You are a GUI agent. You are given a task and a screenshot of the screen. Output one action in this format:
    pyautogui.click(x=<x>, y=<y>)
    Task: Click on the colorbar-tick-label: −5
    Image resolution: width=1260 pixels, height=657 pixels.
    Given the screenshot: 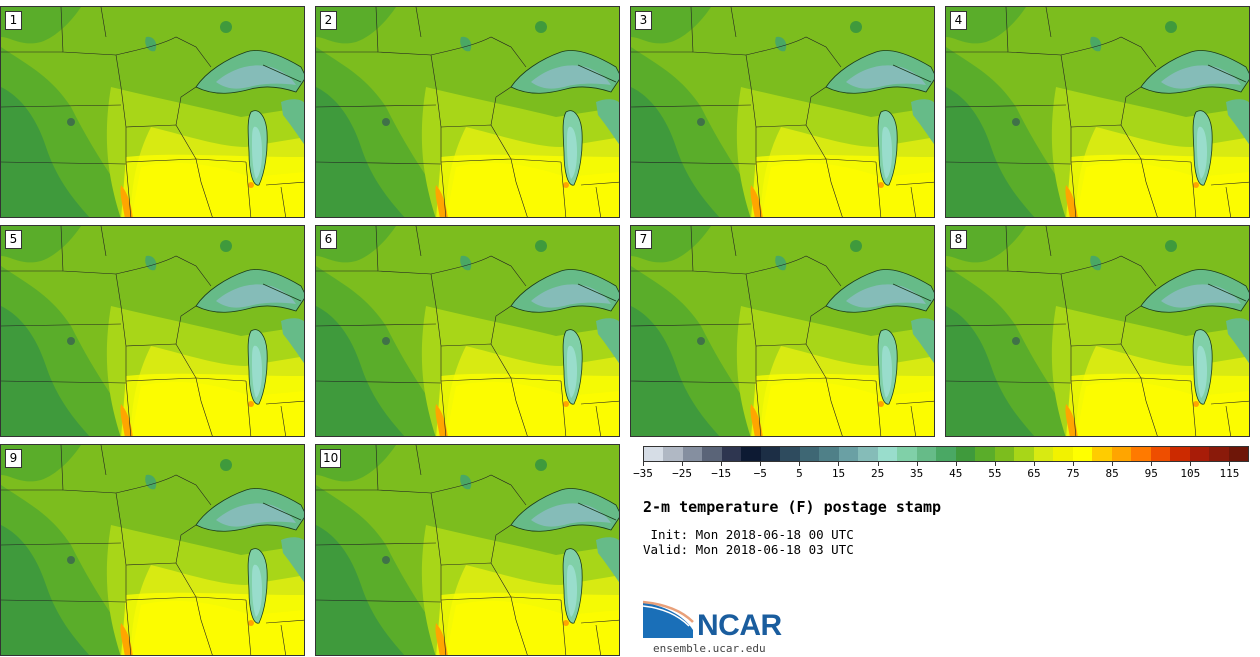 What is the action you would take?
    pyautogui.click(x=760, y=473)
    